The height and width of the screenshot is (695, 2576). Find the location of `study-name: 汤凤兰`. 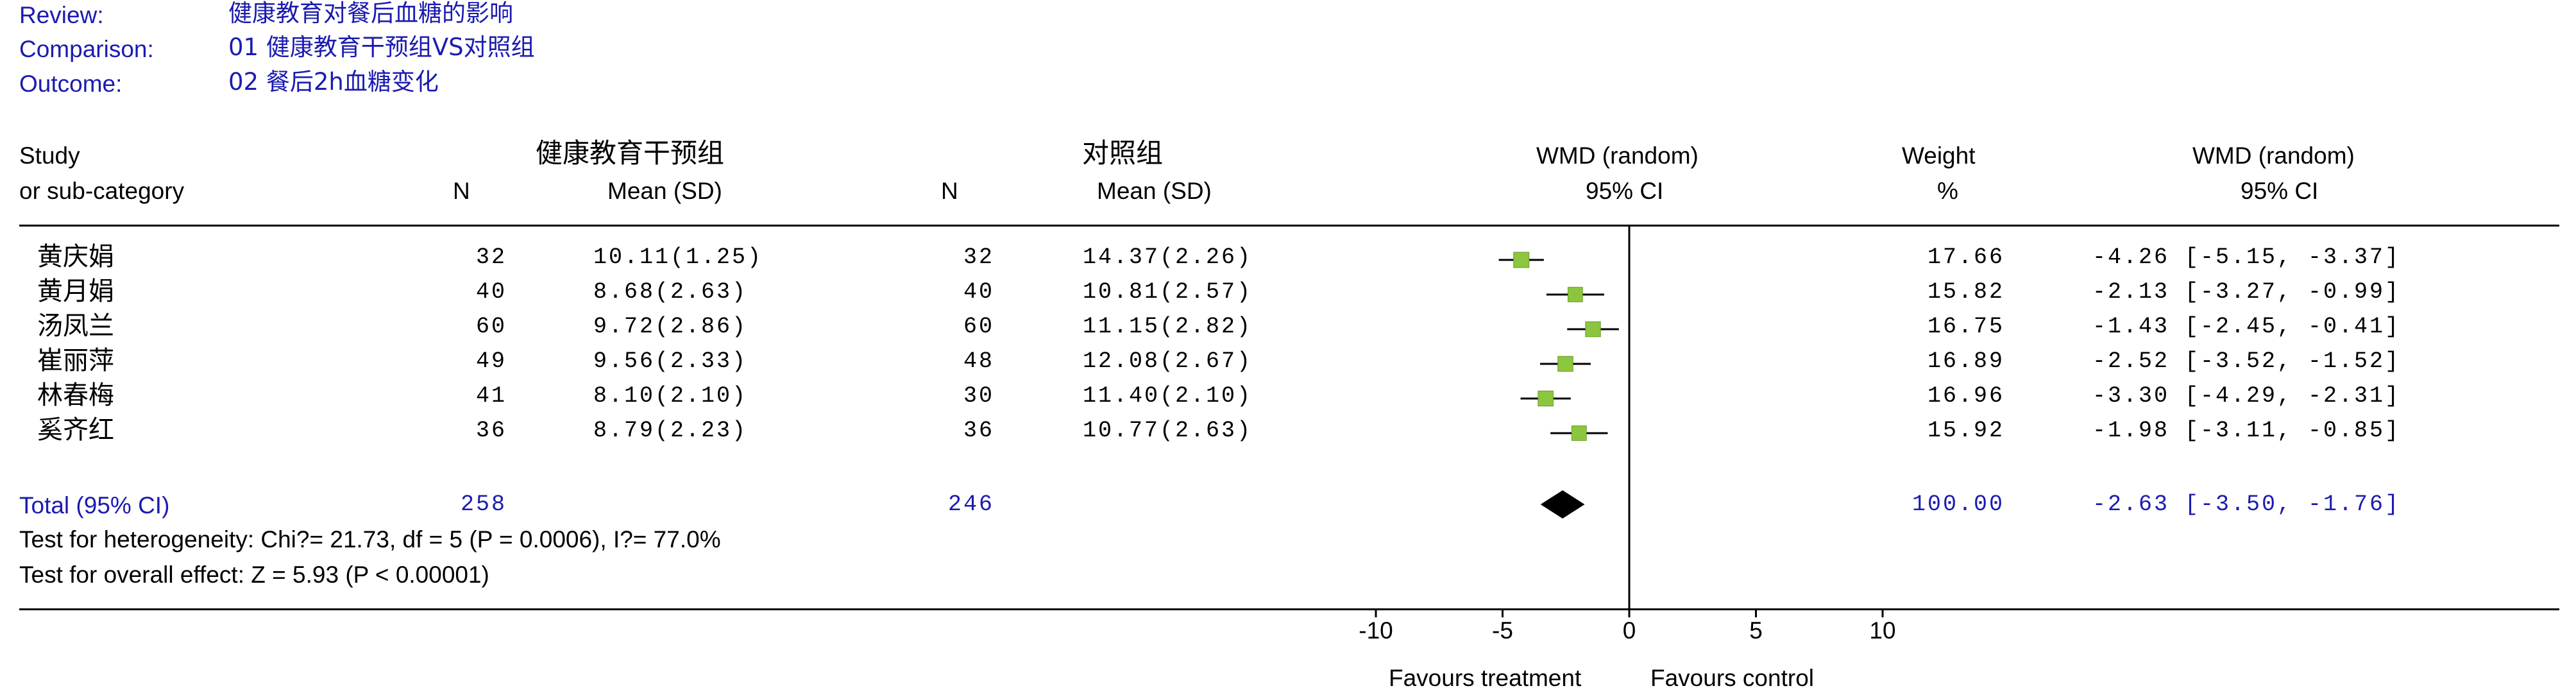

study-name: 汤凤兰 is located at coordinates (75, 326).